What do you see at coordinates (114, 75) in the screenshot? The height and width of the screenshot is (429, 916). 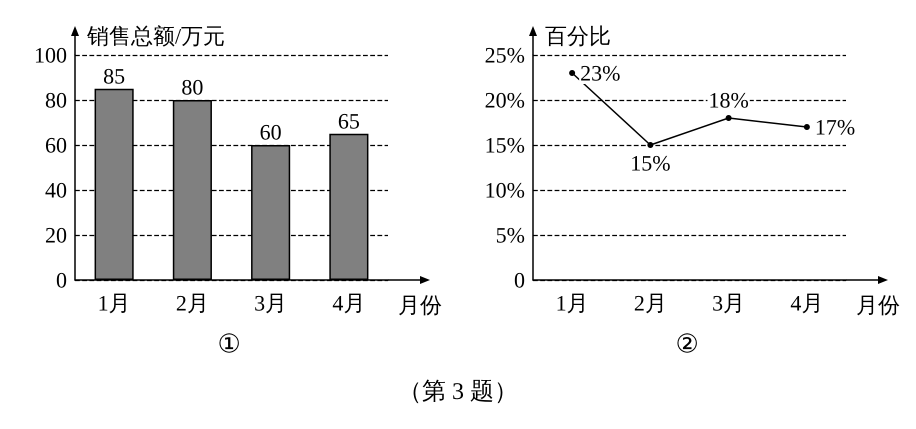 I see `data-label: 85` at bounding box center [114, 75].